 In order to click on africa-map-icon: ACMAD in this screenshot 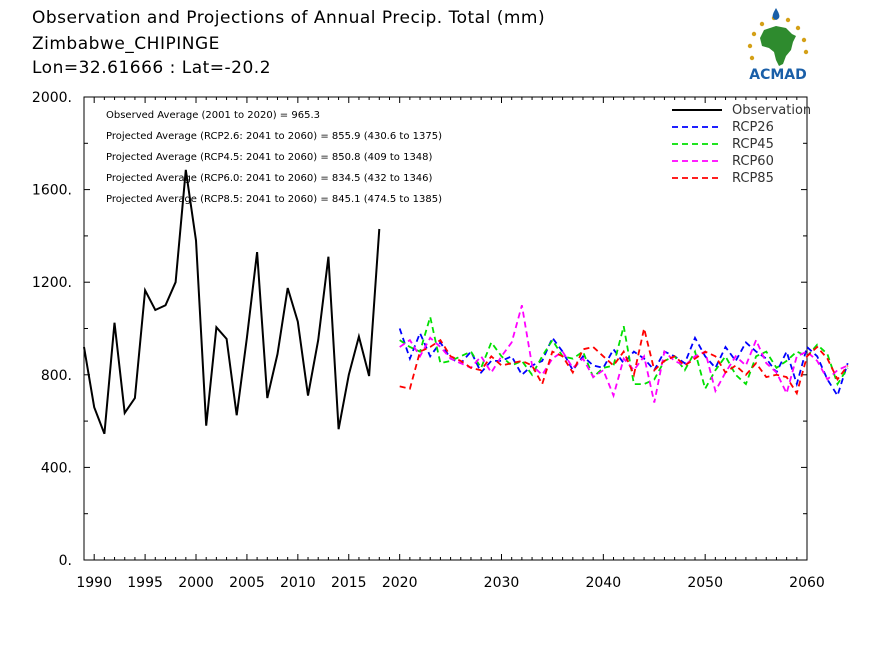, I will do `click(778, 45)`.